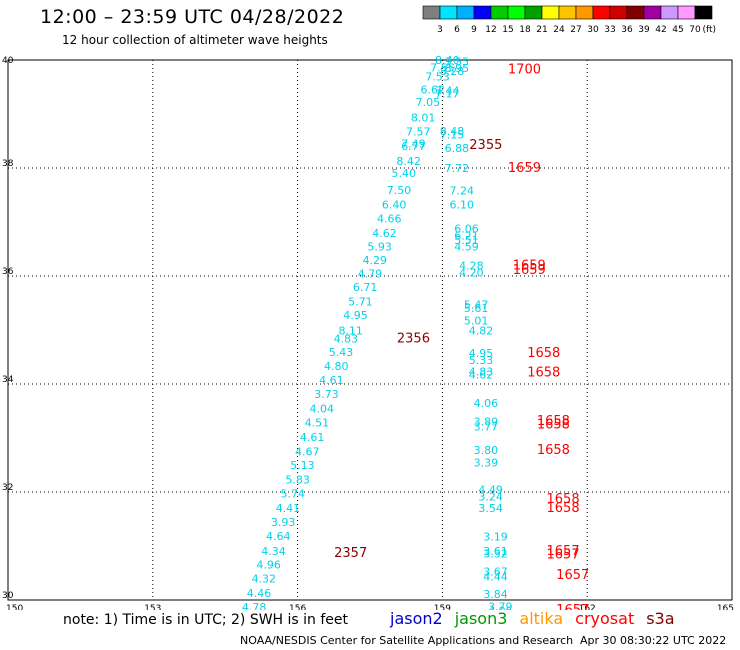  Describe the element at coordinates (486, 422) in the screenshot. I see `wave-height-label: 3.89` at that location.